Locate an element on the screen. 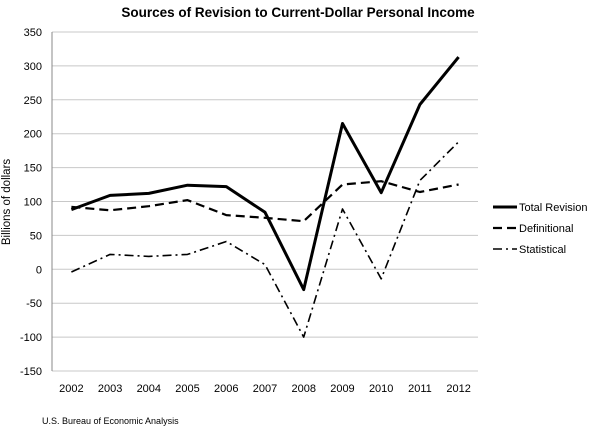 The width and height of the screenshot is (600, 437). series-line-definitional is located at coordinates (265, 201).